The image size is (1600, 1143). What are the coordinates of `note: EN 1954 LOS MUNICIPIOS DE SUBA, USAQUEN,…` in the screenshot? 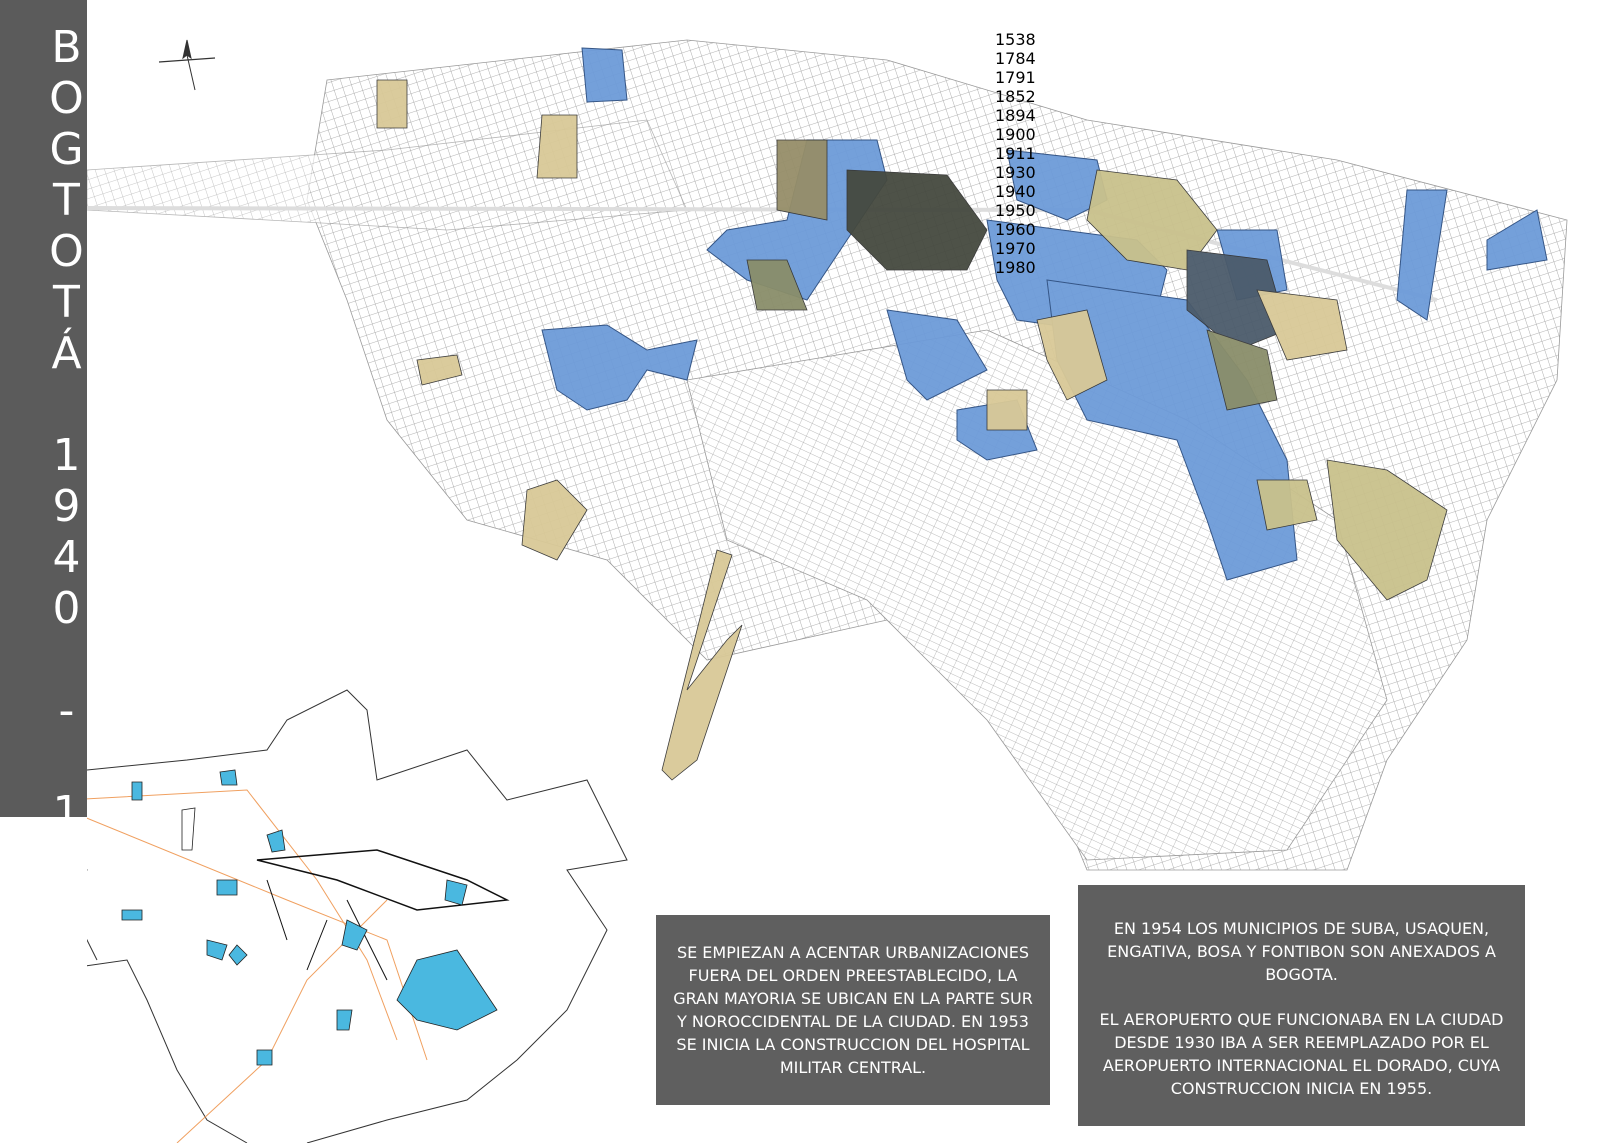 It's located at (1301, 1005).